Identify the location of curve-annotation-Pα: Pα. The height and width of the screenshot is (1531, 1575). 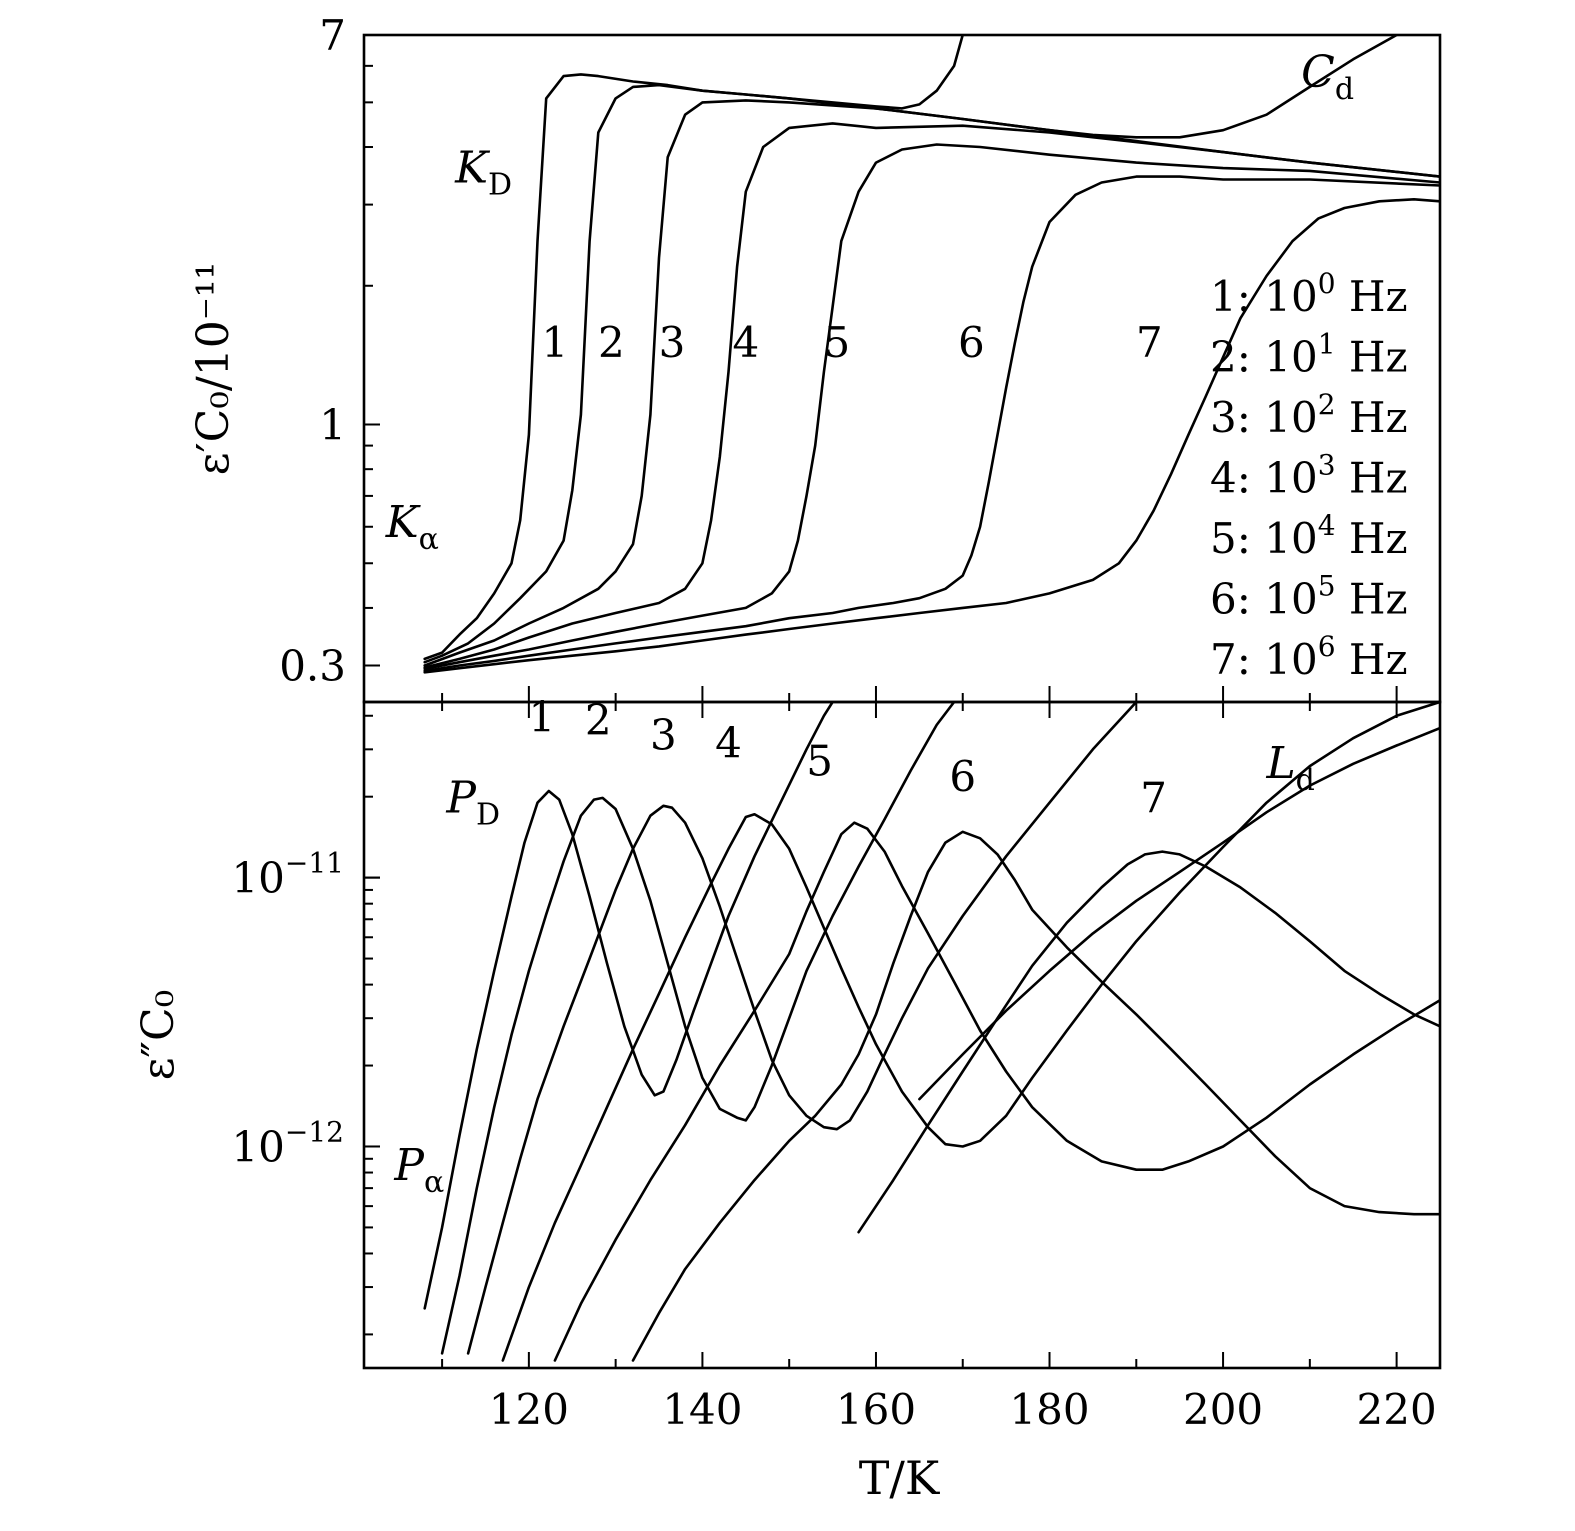
(418, 1170).